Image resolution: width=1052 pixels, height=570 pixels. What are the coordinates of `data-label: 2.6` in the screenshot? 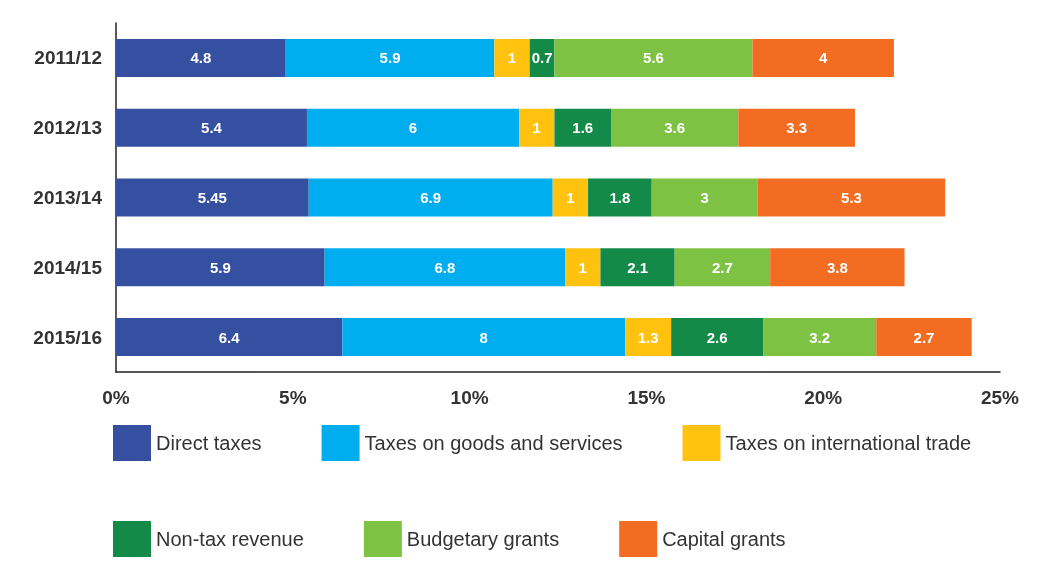 It's located at (717, 337).